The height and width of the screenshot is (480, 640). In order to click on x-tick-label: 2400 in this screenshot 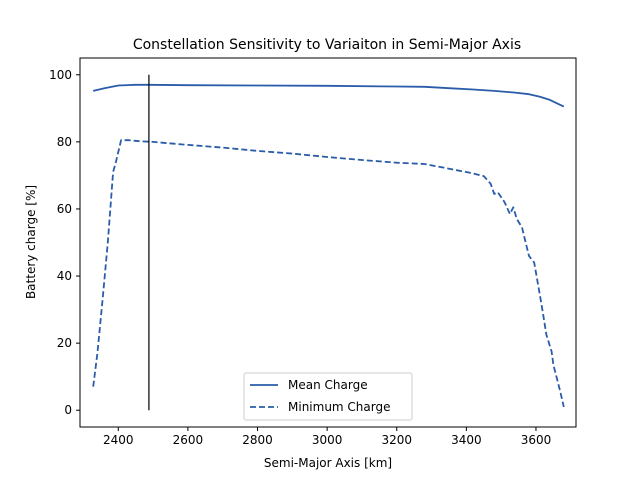, I will do `click(118, 440)`.